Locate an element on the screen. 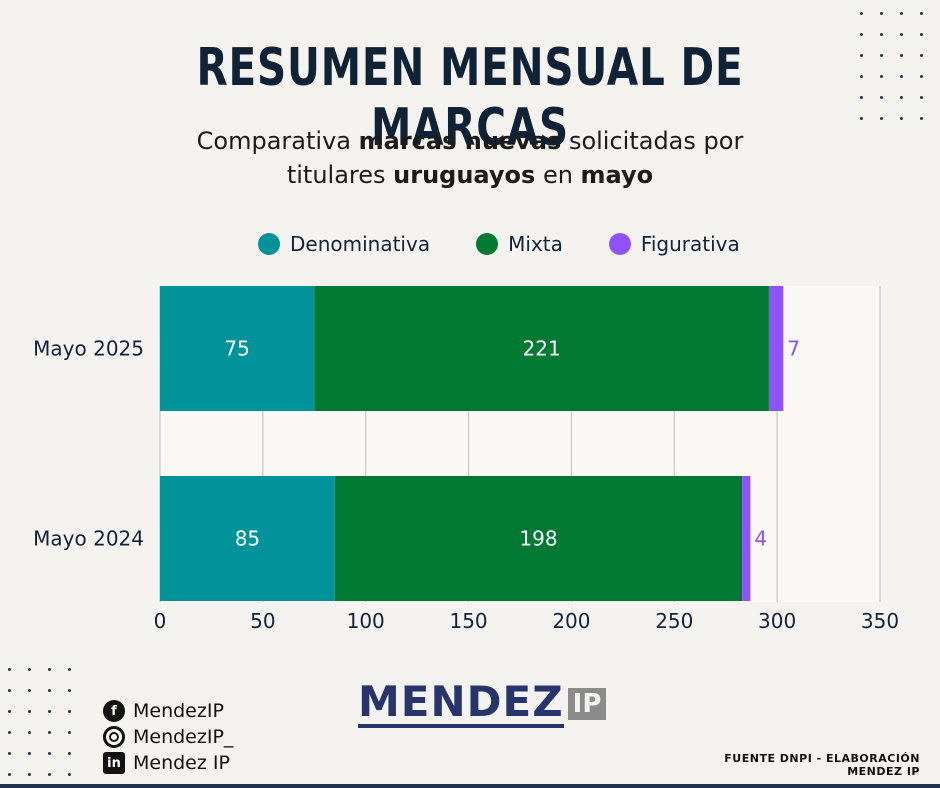  legend-label: Figurativa is located at coordinates (690, 244).